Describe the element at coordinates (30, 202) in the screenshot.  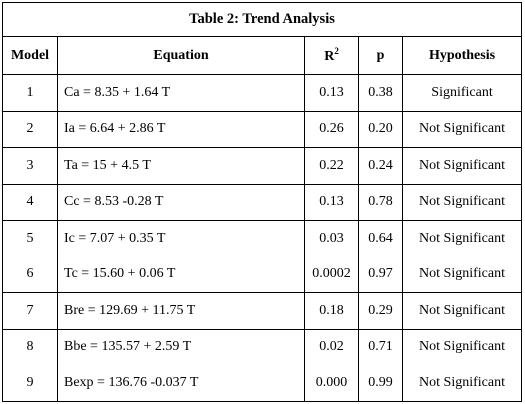
I see `model-cell: 4` at that location.